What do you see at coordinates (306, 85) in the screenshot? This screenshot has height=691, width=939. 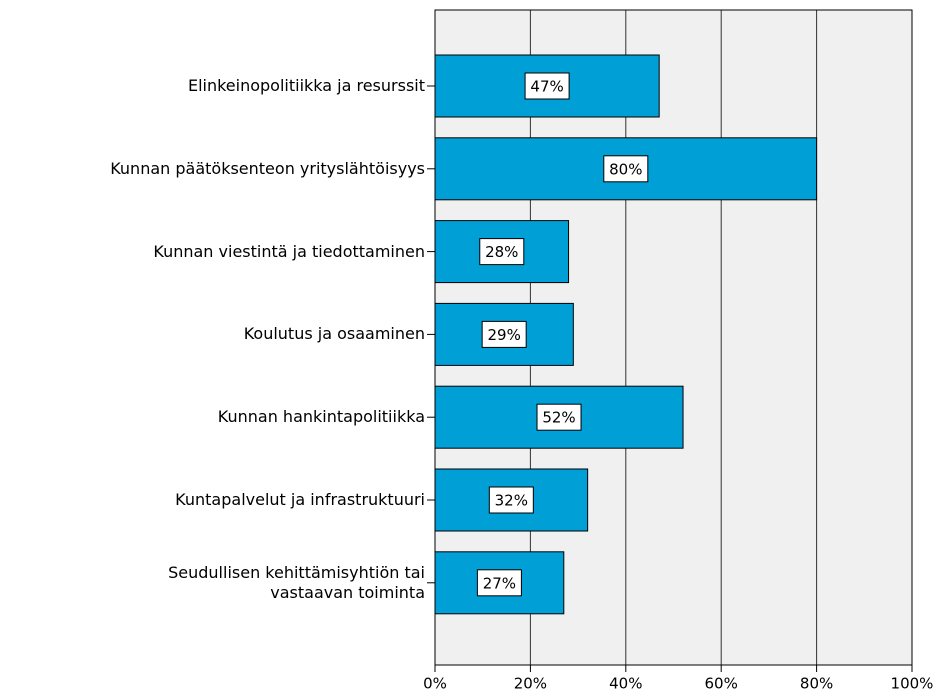 I see `y-tick-label: Elinkeinopolitiikka ja resurssit` at bounding box center [306, 85].